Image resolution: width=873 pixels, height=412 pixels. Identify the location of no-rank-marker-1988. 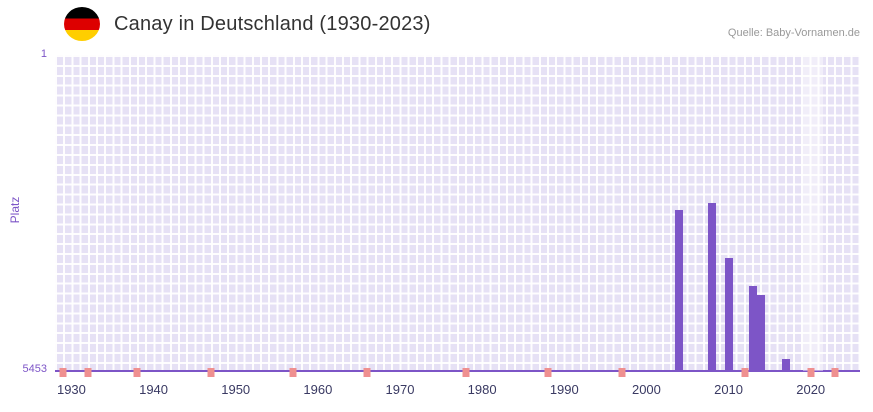
(548, 372).